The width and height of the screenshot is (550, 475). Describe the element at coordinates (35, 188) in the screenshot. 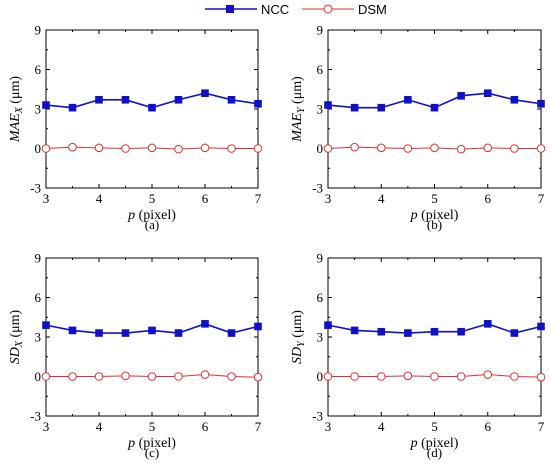

I see `y-tick-label: -3` at that location.